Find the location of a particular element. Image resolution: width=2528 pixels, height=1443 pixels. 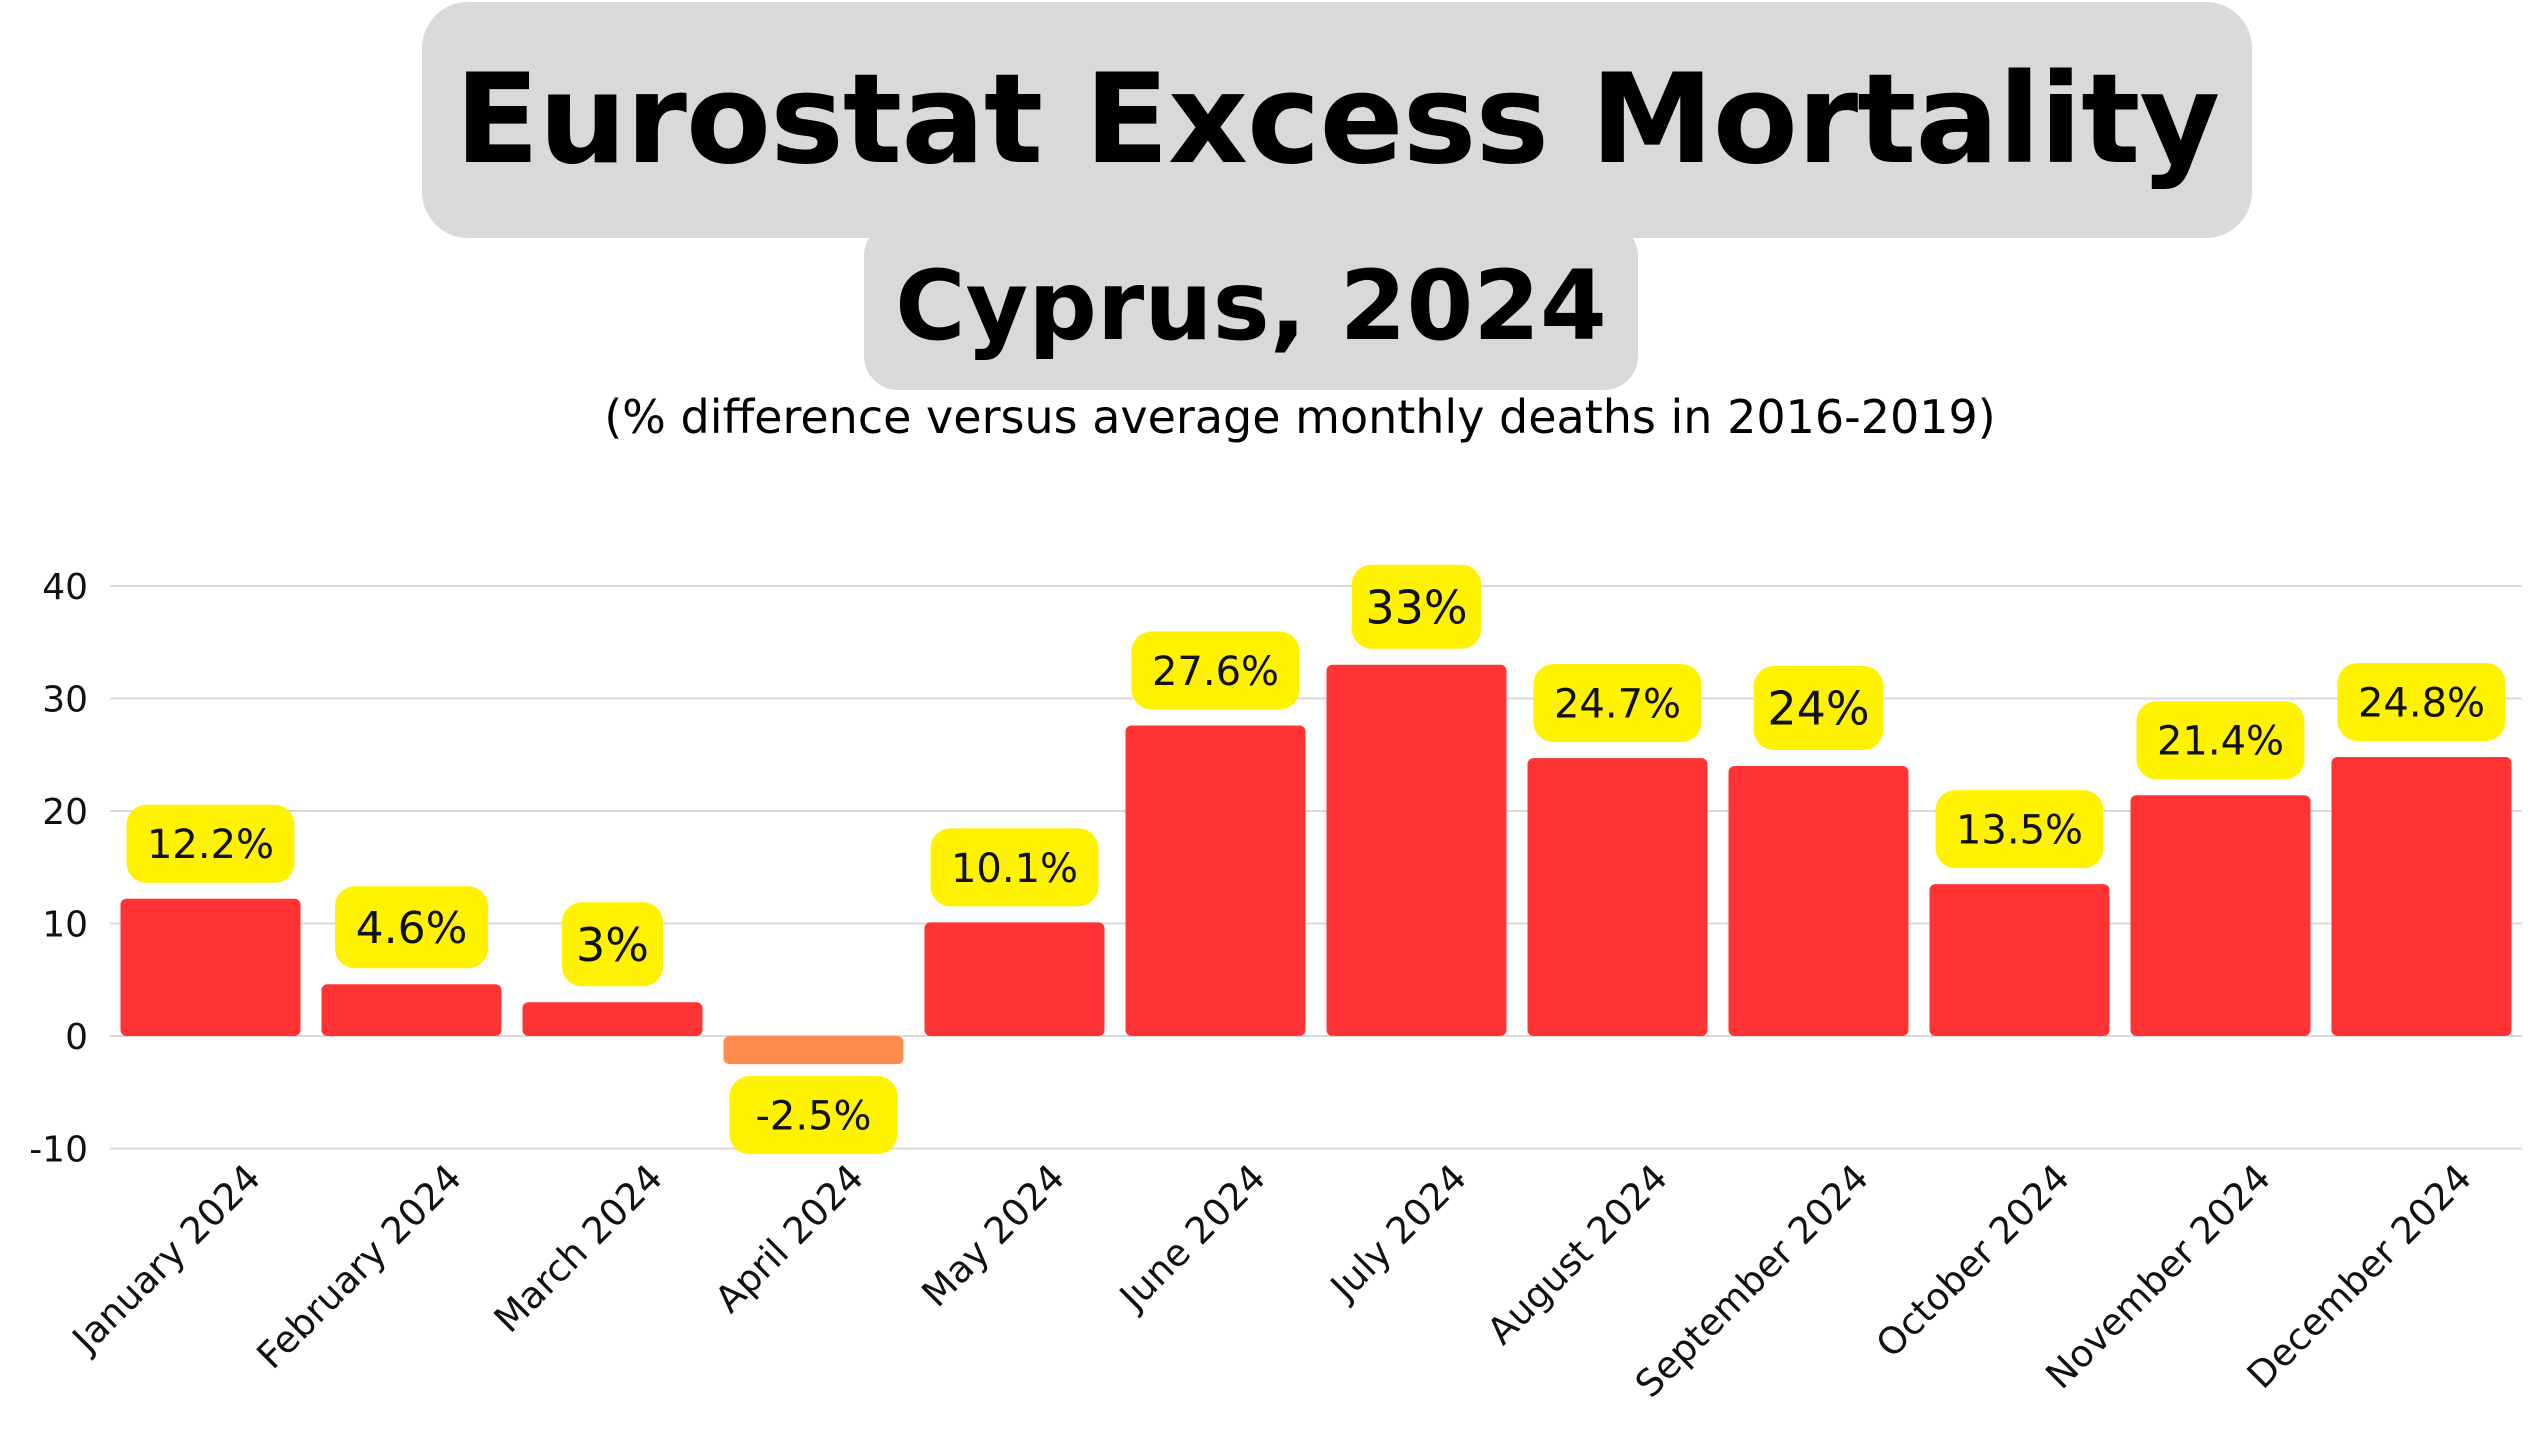

title-banner: Eurostat Excess Mortality is located at coordinates (1337, 120).